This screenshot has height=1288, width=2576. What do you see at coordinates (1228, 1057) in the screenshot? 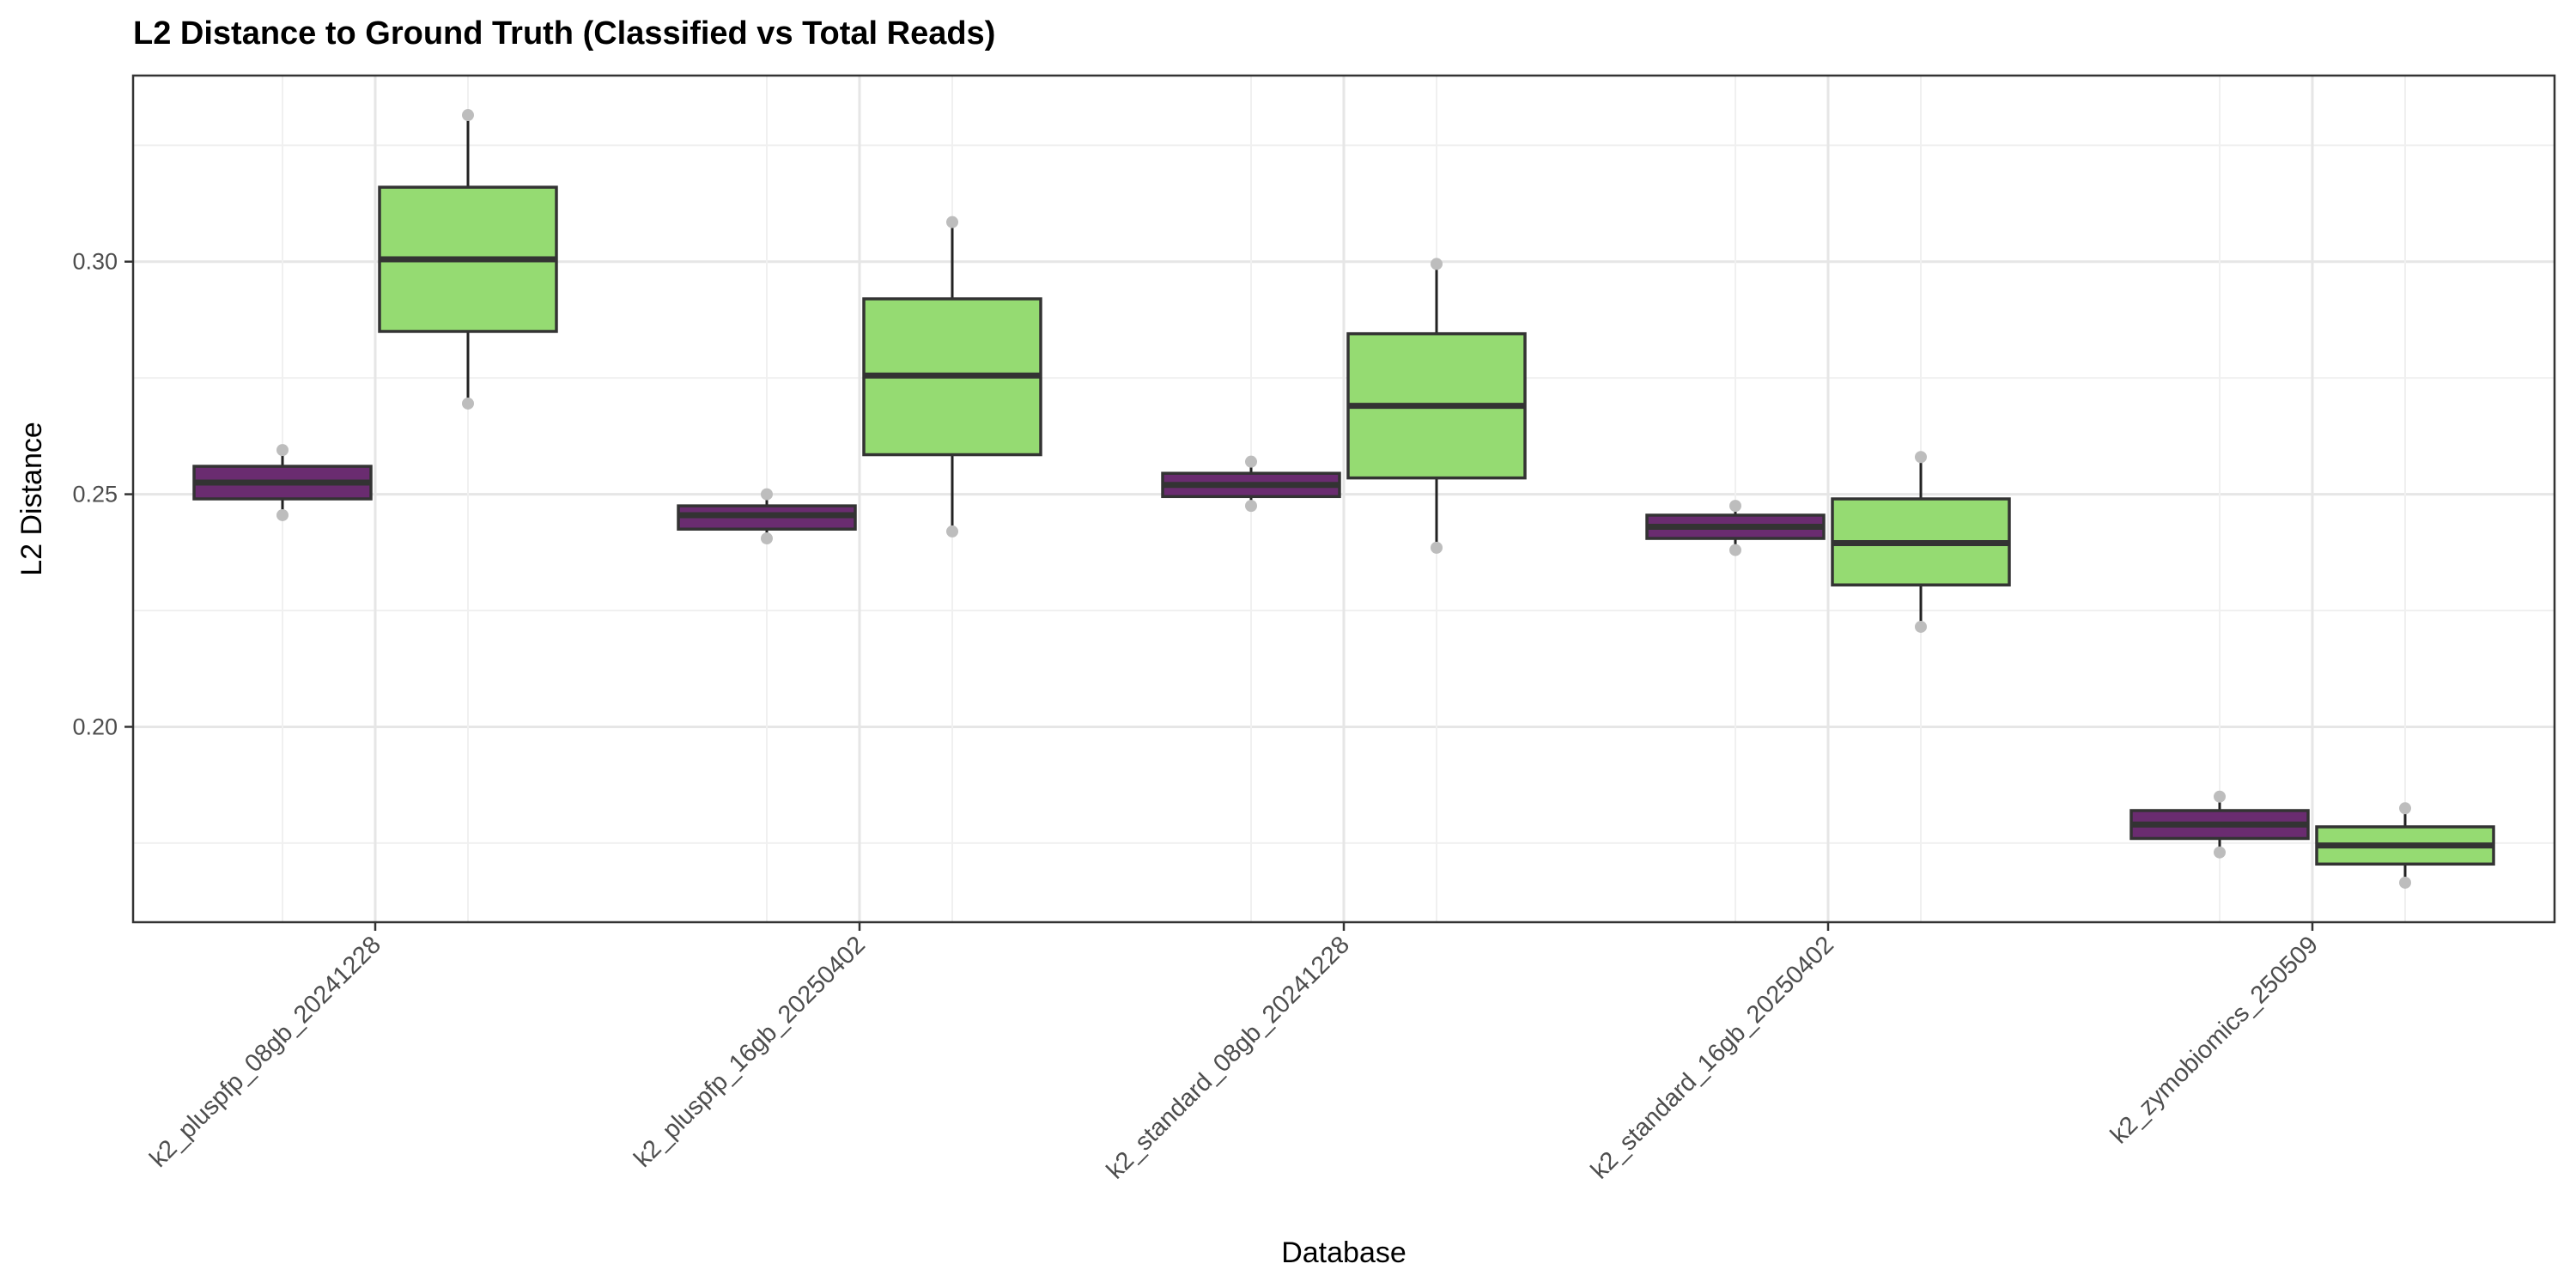
I see `x-tick-label: k2_standard_08gb_20241228` at bounding box center [1228, 1057].